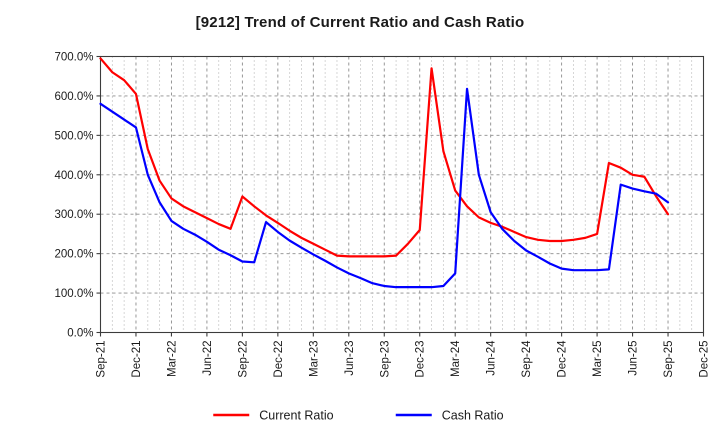  Describe the element at coordinates (279, 359) in the screenshot. I see `x-axis-tick-label: Dec-22` at that location.